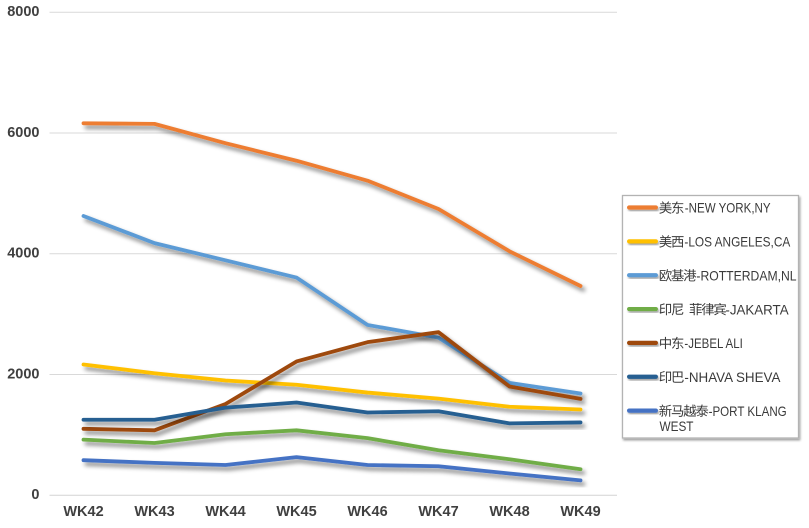  Describe the element at coordinates (728, 208) in the screenshot. I see `svg-text: -NEW YORK,NY` at that location.